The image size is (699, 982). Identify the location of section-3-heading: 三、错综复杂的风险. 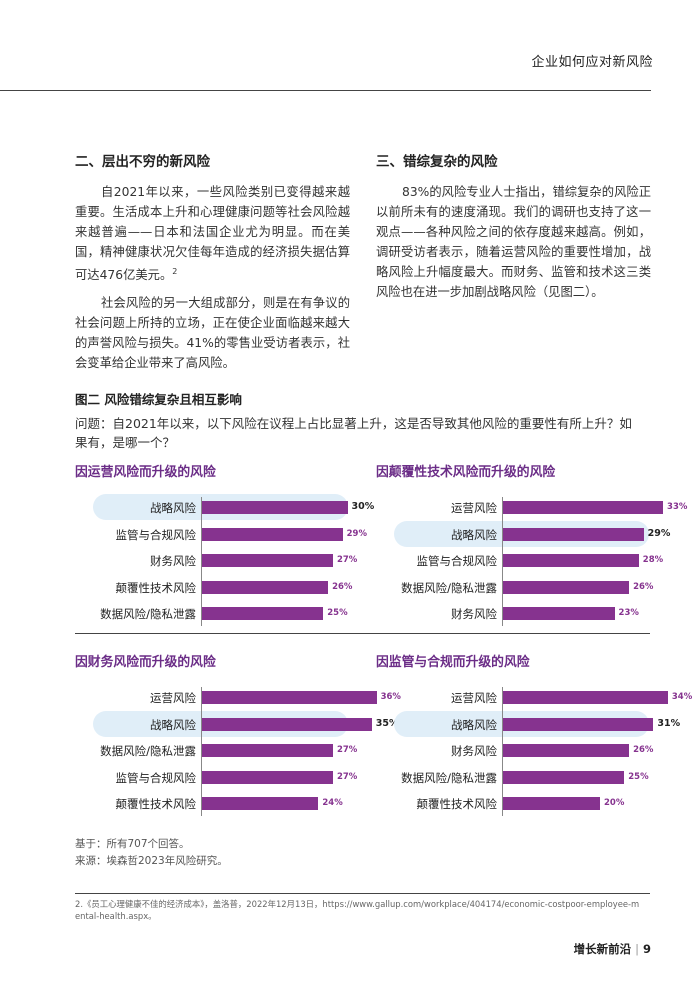
(437, 162).